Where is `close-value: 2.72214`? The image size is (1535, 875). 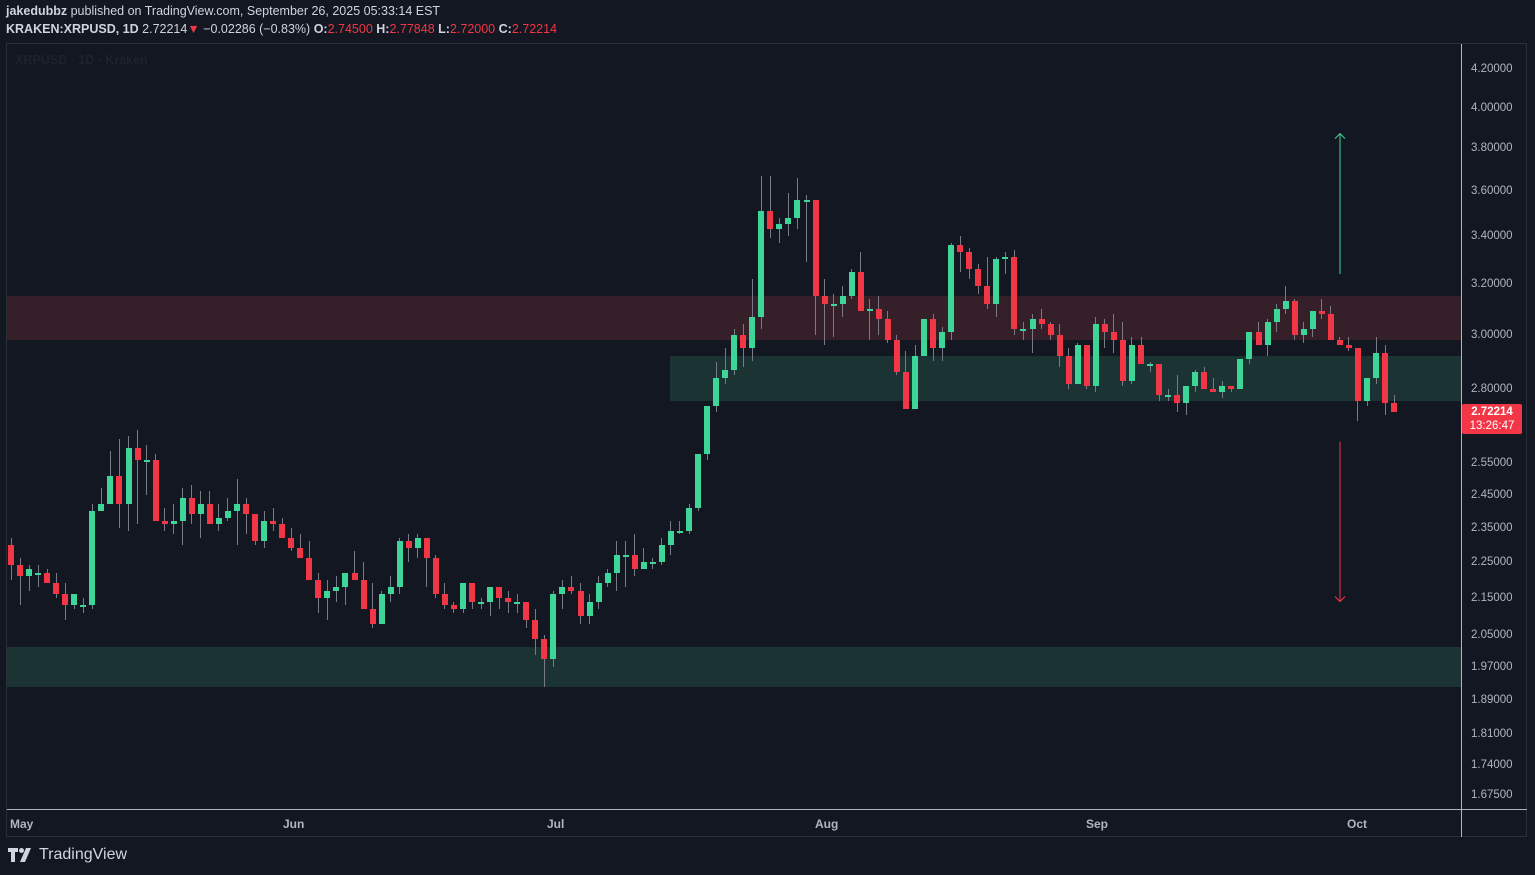 close-value: 2.72214 is located at coordinates (534, 29).